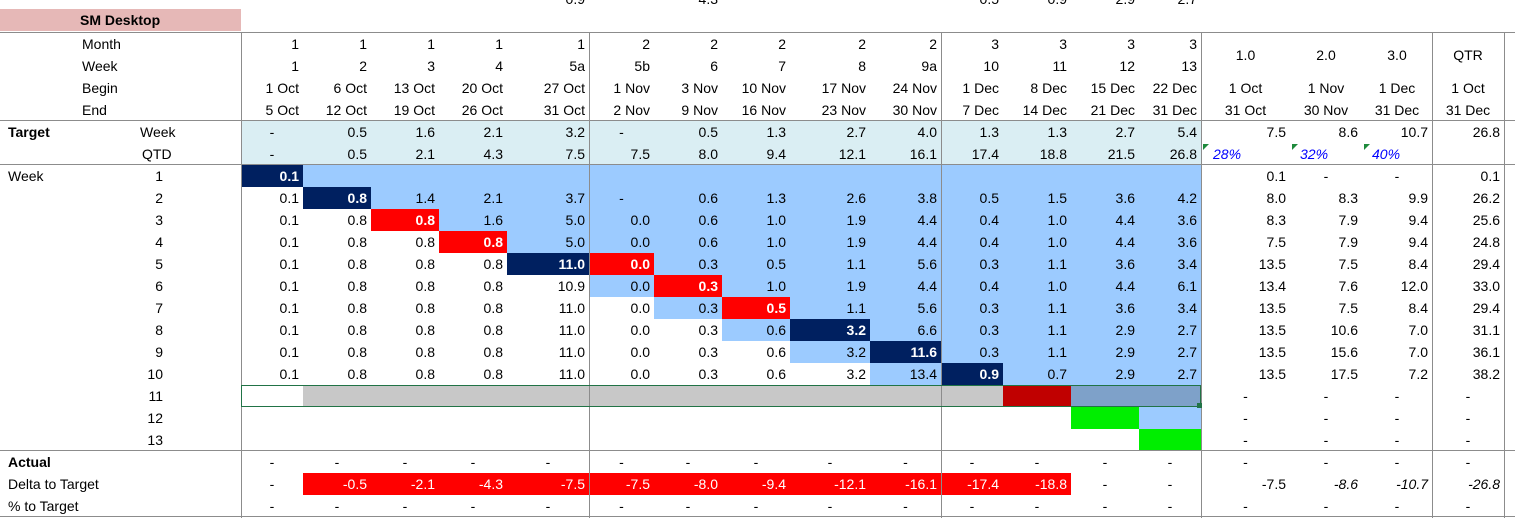 This screenshot has height=518, width=1515. Describe the element at coordinates (1486, 198) in the screenshot. I see `week-summary: 26.2` at that location.